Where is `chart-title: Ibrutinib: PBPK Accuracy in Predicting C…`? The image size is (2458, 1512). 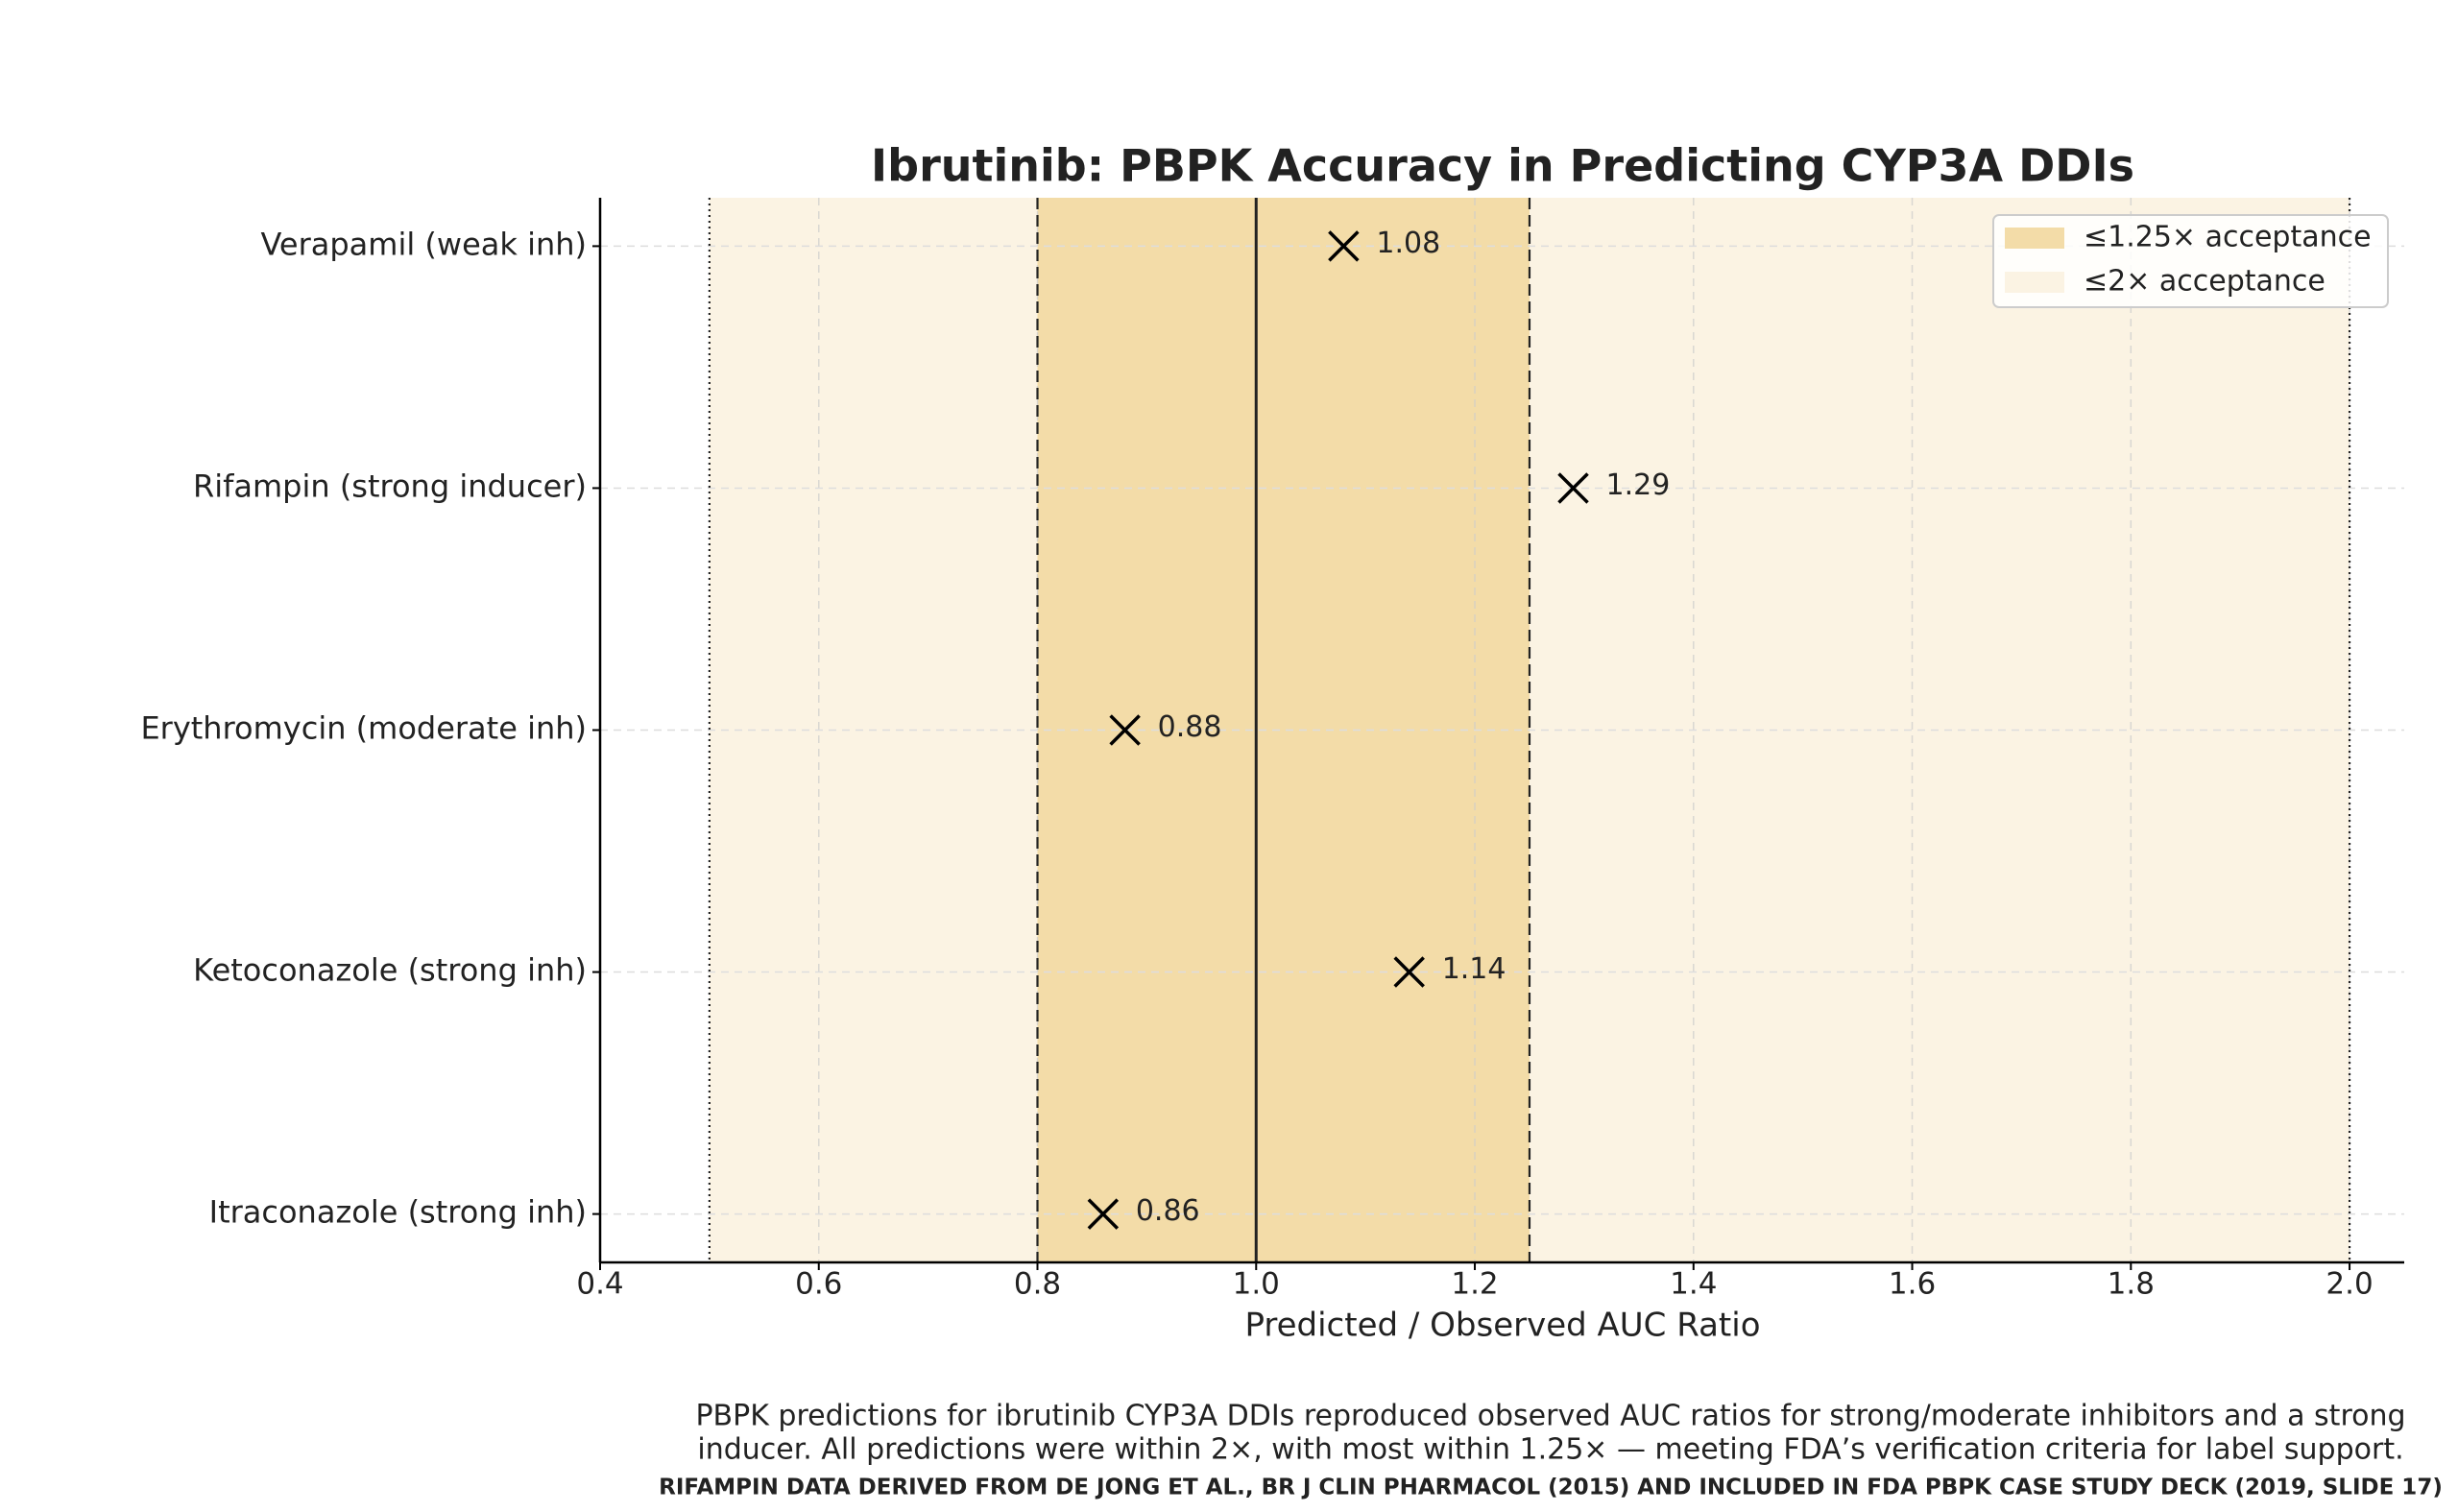
chart-title: Ibrutinib: PBPK Accuracy in Predicting C… is located at coordinates (1503, 166).